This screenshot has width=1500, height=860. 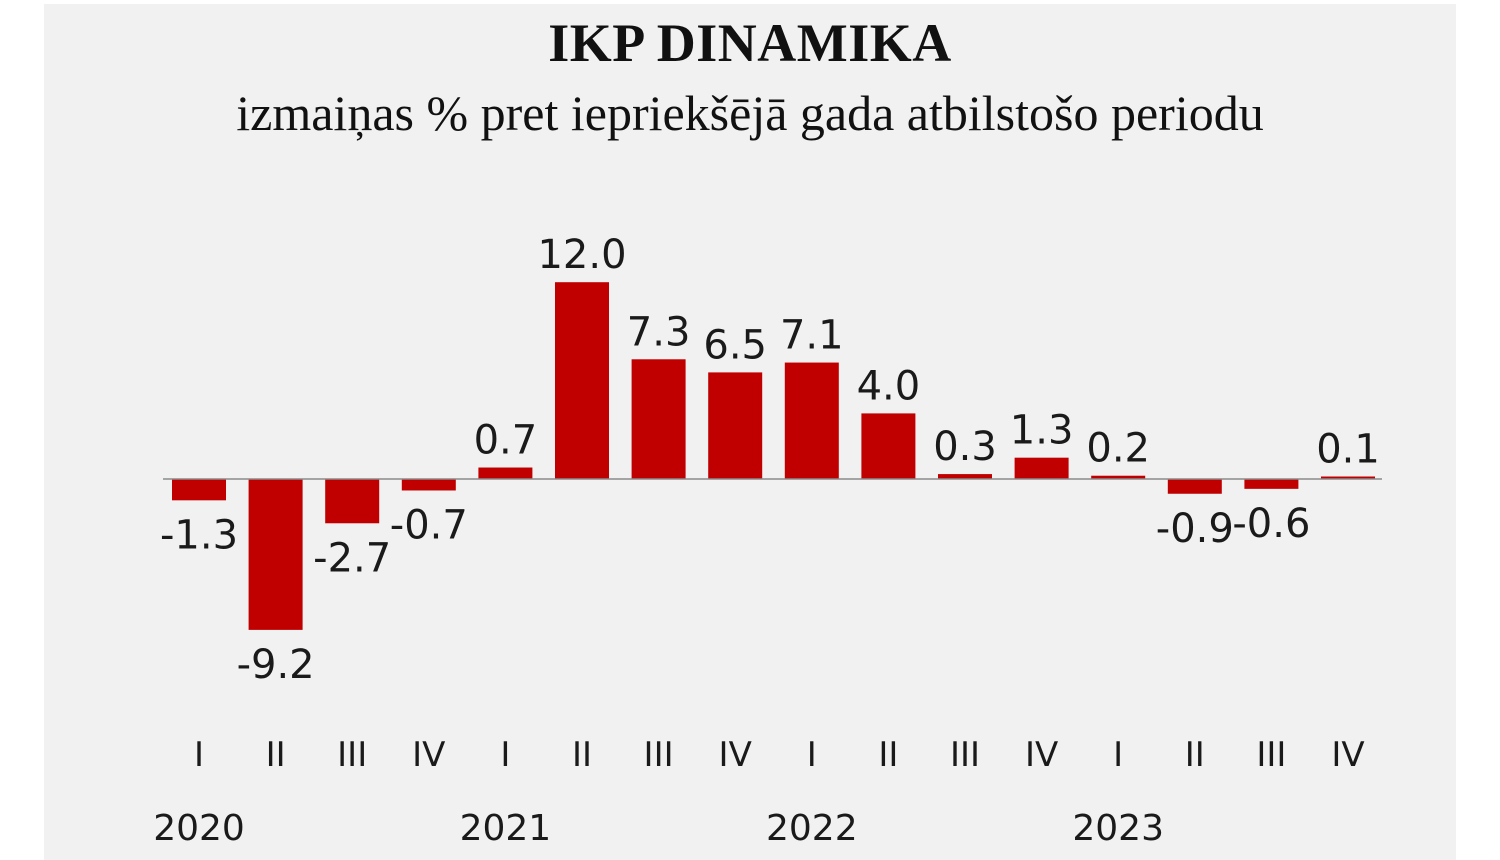 What do you see at coordinates (352, 558) in the screenshot?
I see `value-label: -2.7` at bounding box center [352, 558].